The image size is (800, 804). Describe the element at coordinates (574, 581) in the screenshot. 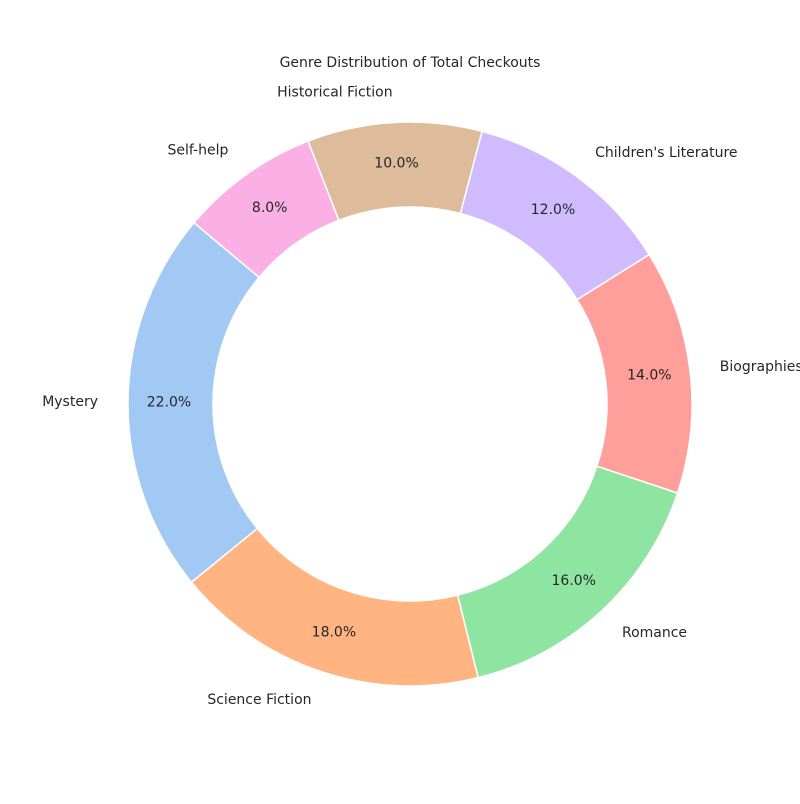

I see `pct-label-romance: 16.0%` at that location.